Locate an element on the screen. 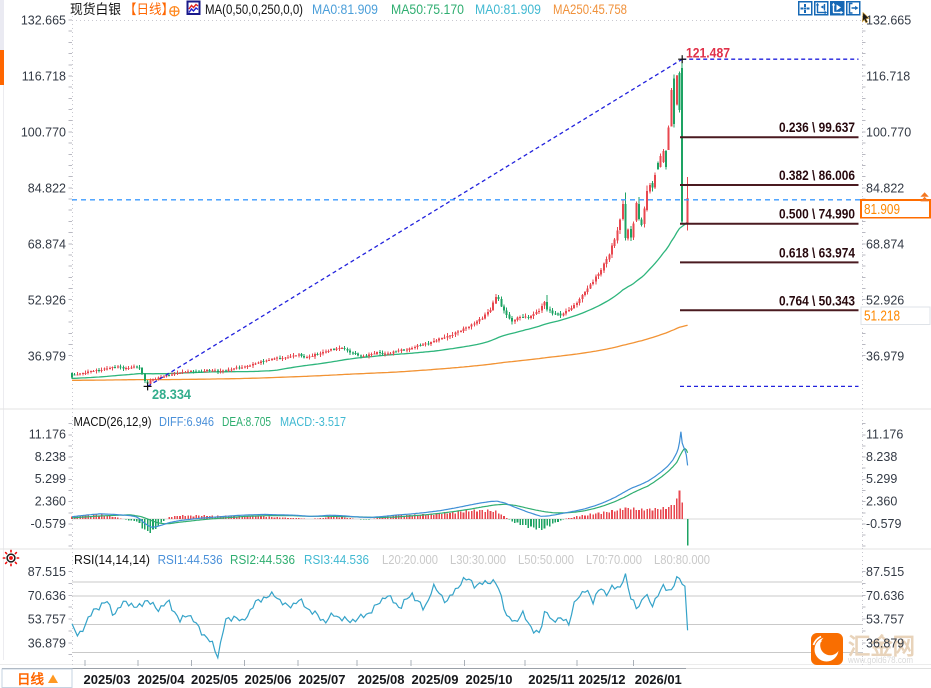  svg-text: 0.764 \ 50.343 is located at coordinates (817, 300).